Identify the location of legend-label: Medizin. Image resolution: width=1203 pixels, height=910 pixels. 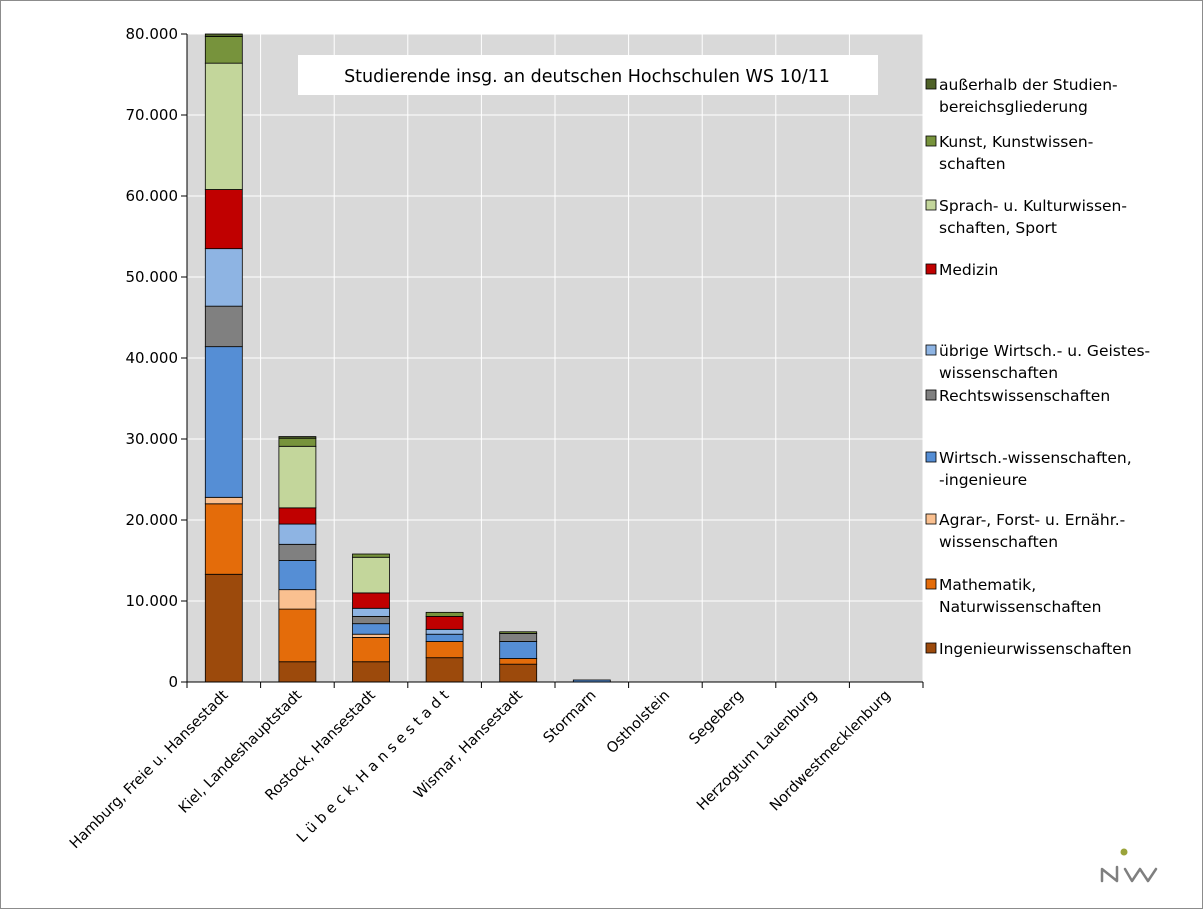
(968, 270).